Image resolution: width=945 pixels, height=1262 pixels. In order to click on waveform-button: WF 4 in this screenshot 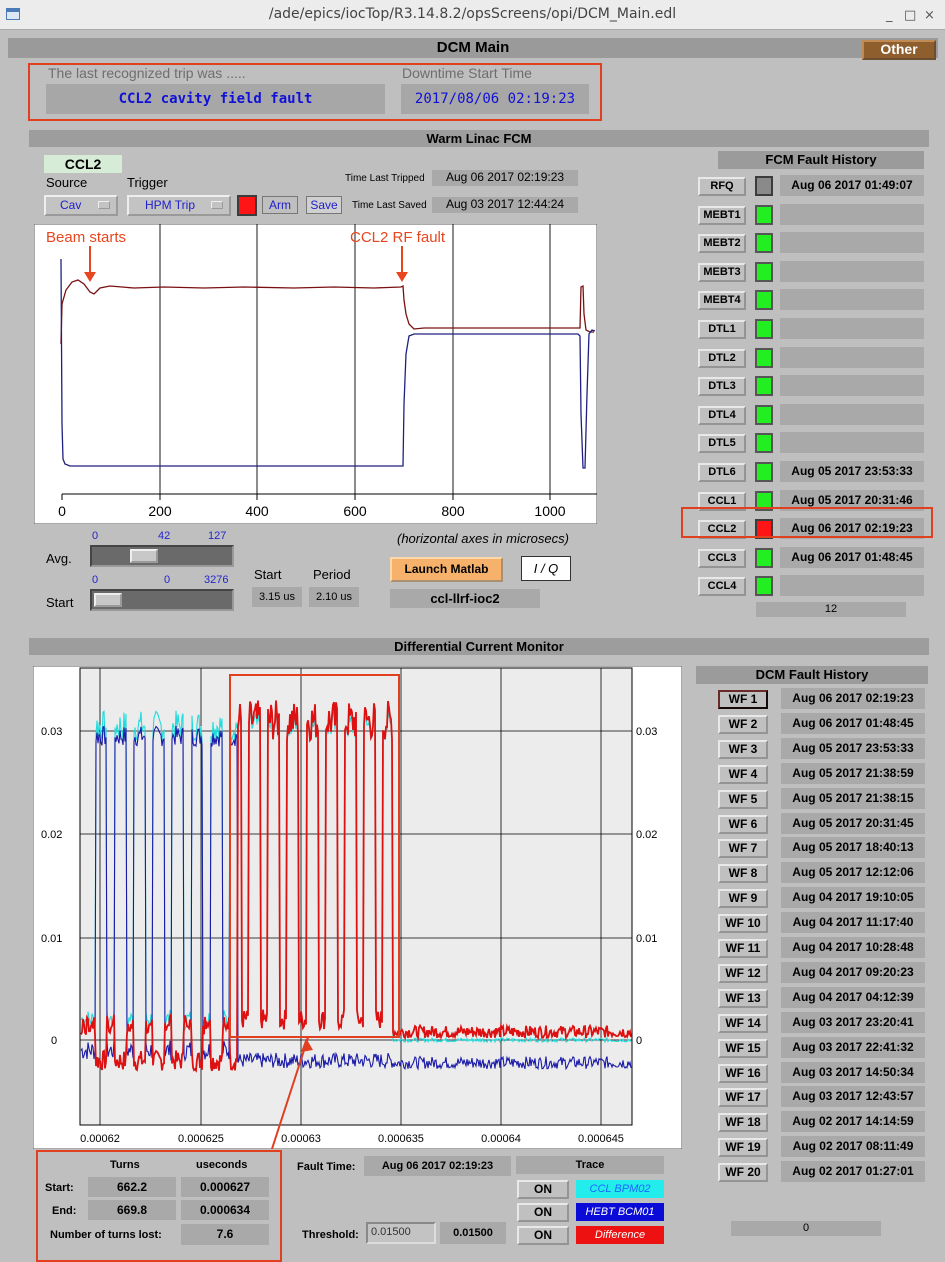, I will do `click(743, 774)`.